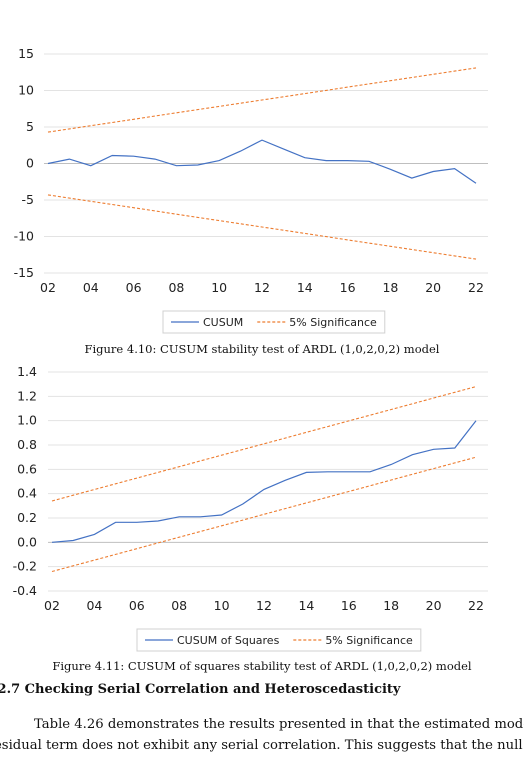 The width and height of the screenshot is (524, 765). Describe the element at coordinates (25, 590) in the screenshot. I see `y-tick-label: -0.4` at that location.